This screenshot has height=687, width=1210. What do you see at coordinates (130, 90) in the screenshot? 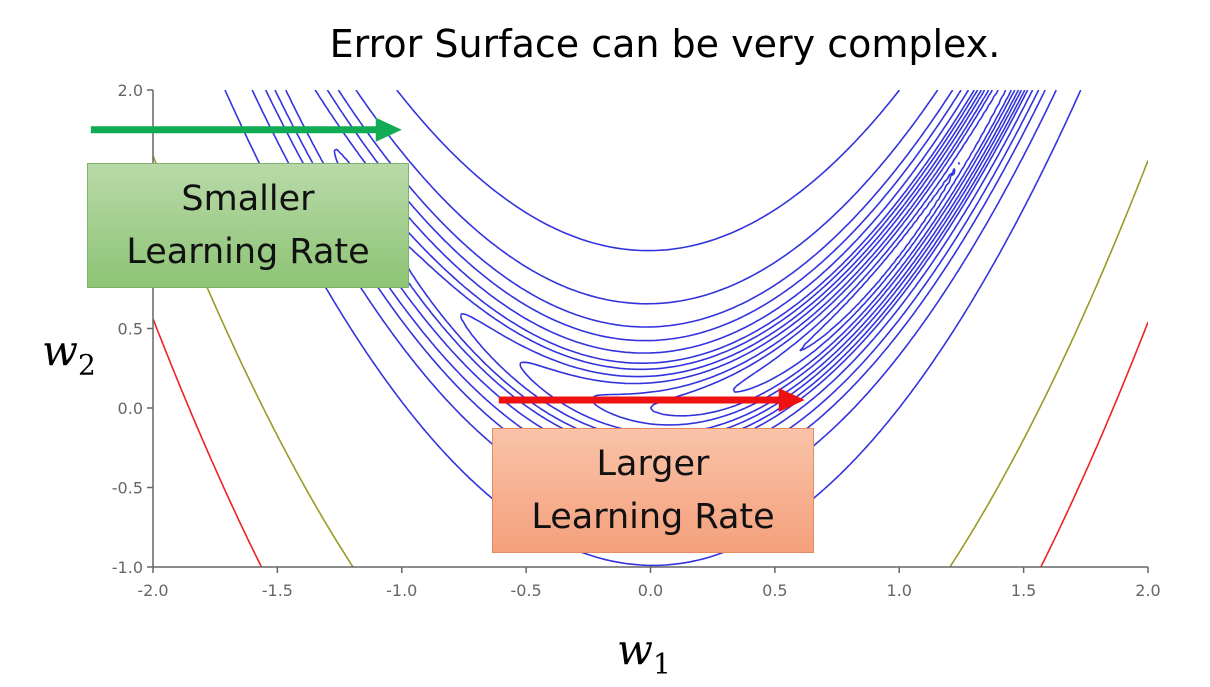
I see `y-tick-label: 2.0` at bounding box center [130, 90].